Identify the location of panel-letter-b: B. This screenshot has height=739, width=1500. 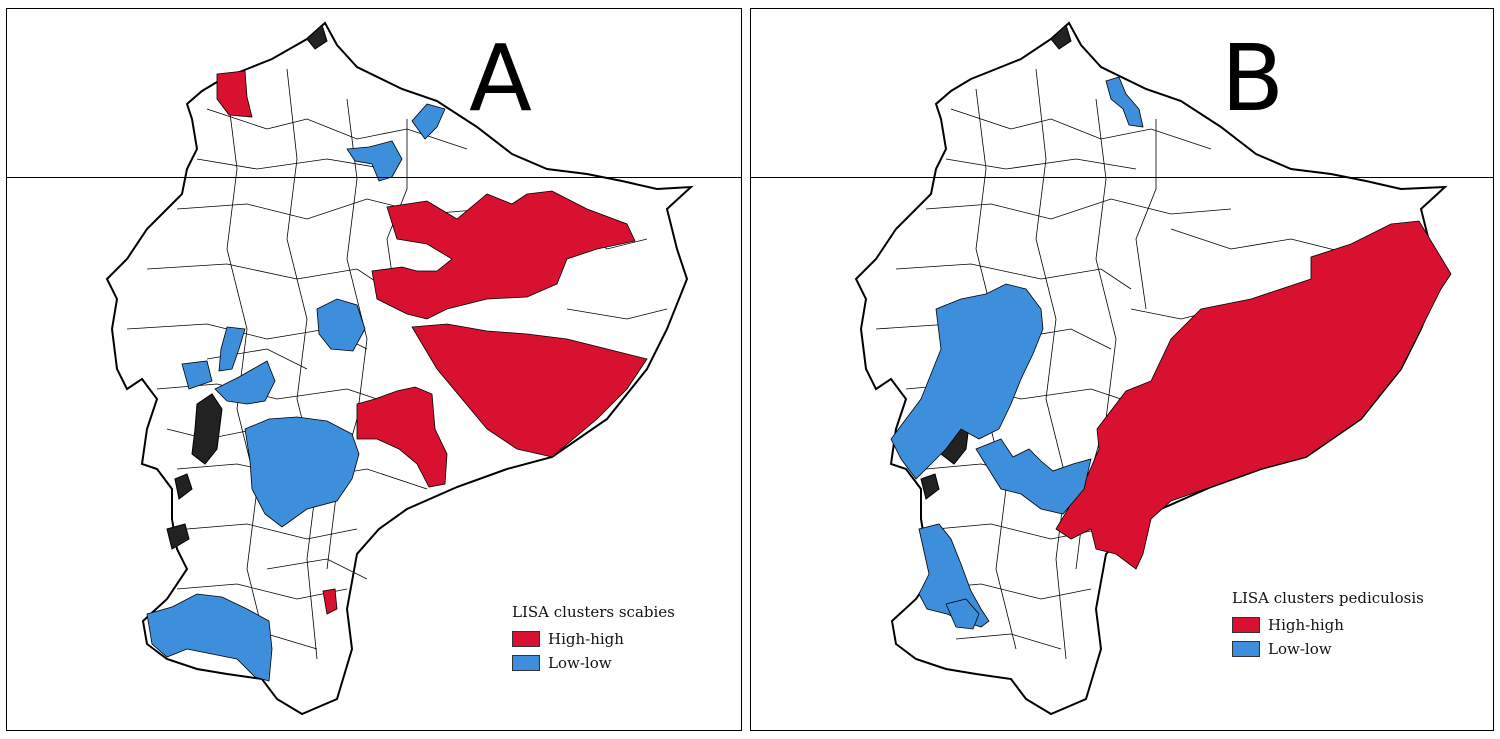
(1253, 78).